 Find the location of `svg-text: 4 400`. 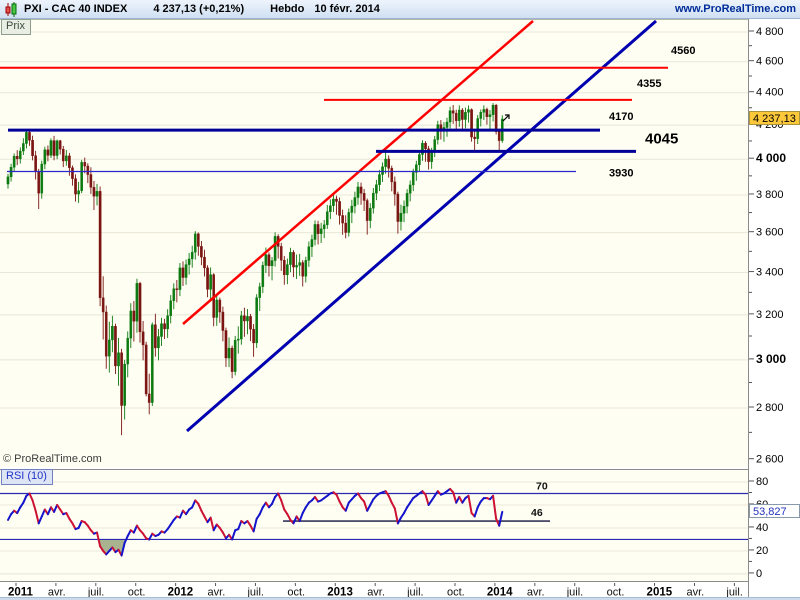

svg-text: 4 400 is located at coordinates (770, 93).